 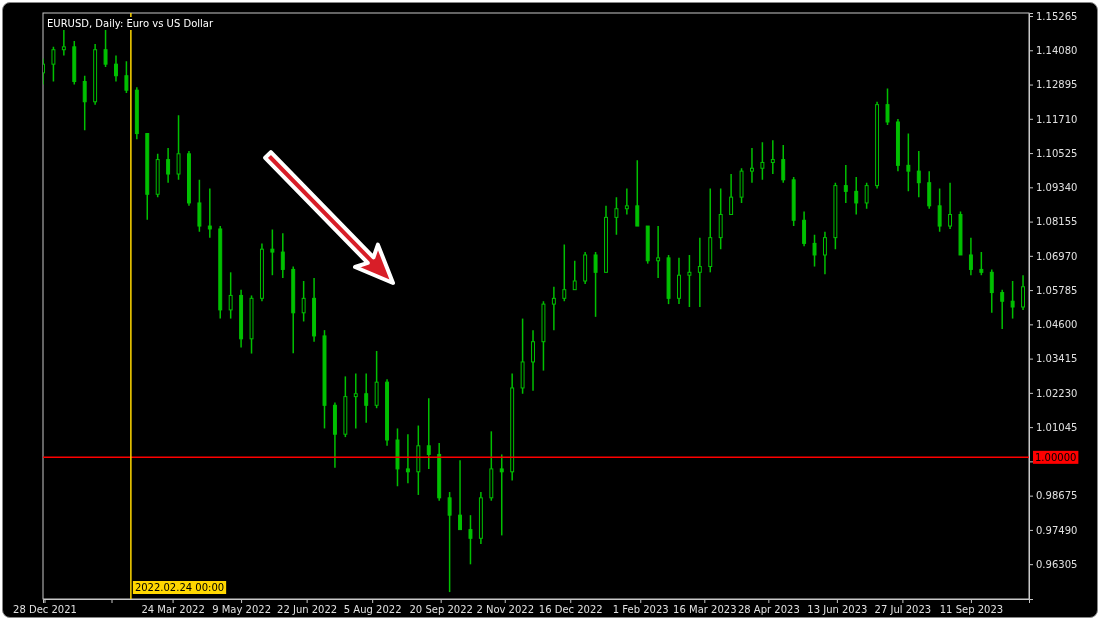 I want to click on y-tick-label: 0.96305, so click(x=1057, y=564).